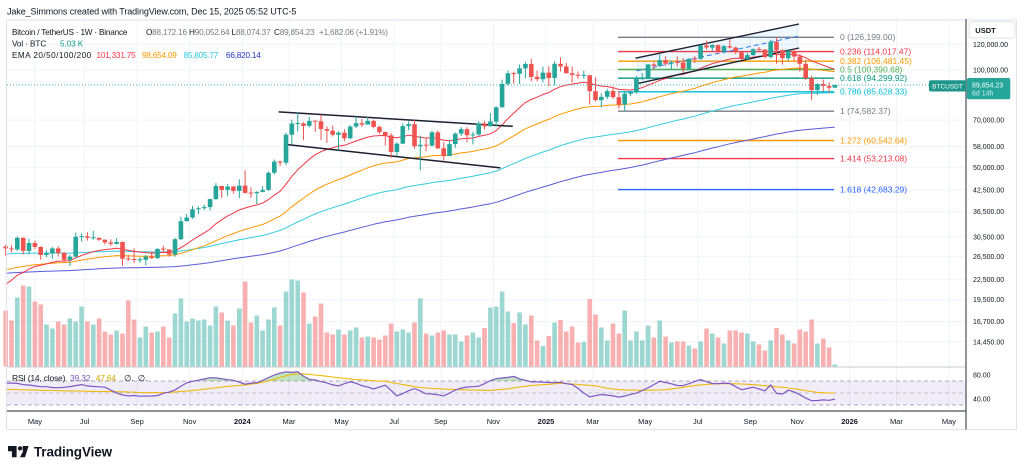 The image size is (1024, 473). Describe the element at coordinates (73, 451) in the screenshot. I see `svg-text: TradingView` at that location.